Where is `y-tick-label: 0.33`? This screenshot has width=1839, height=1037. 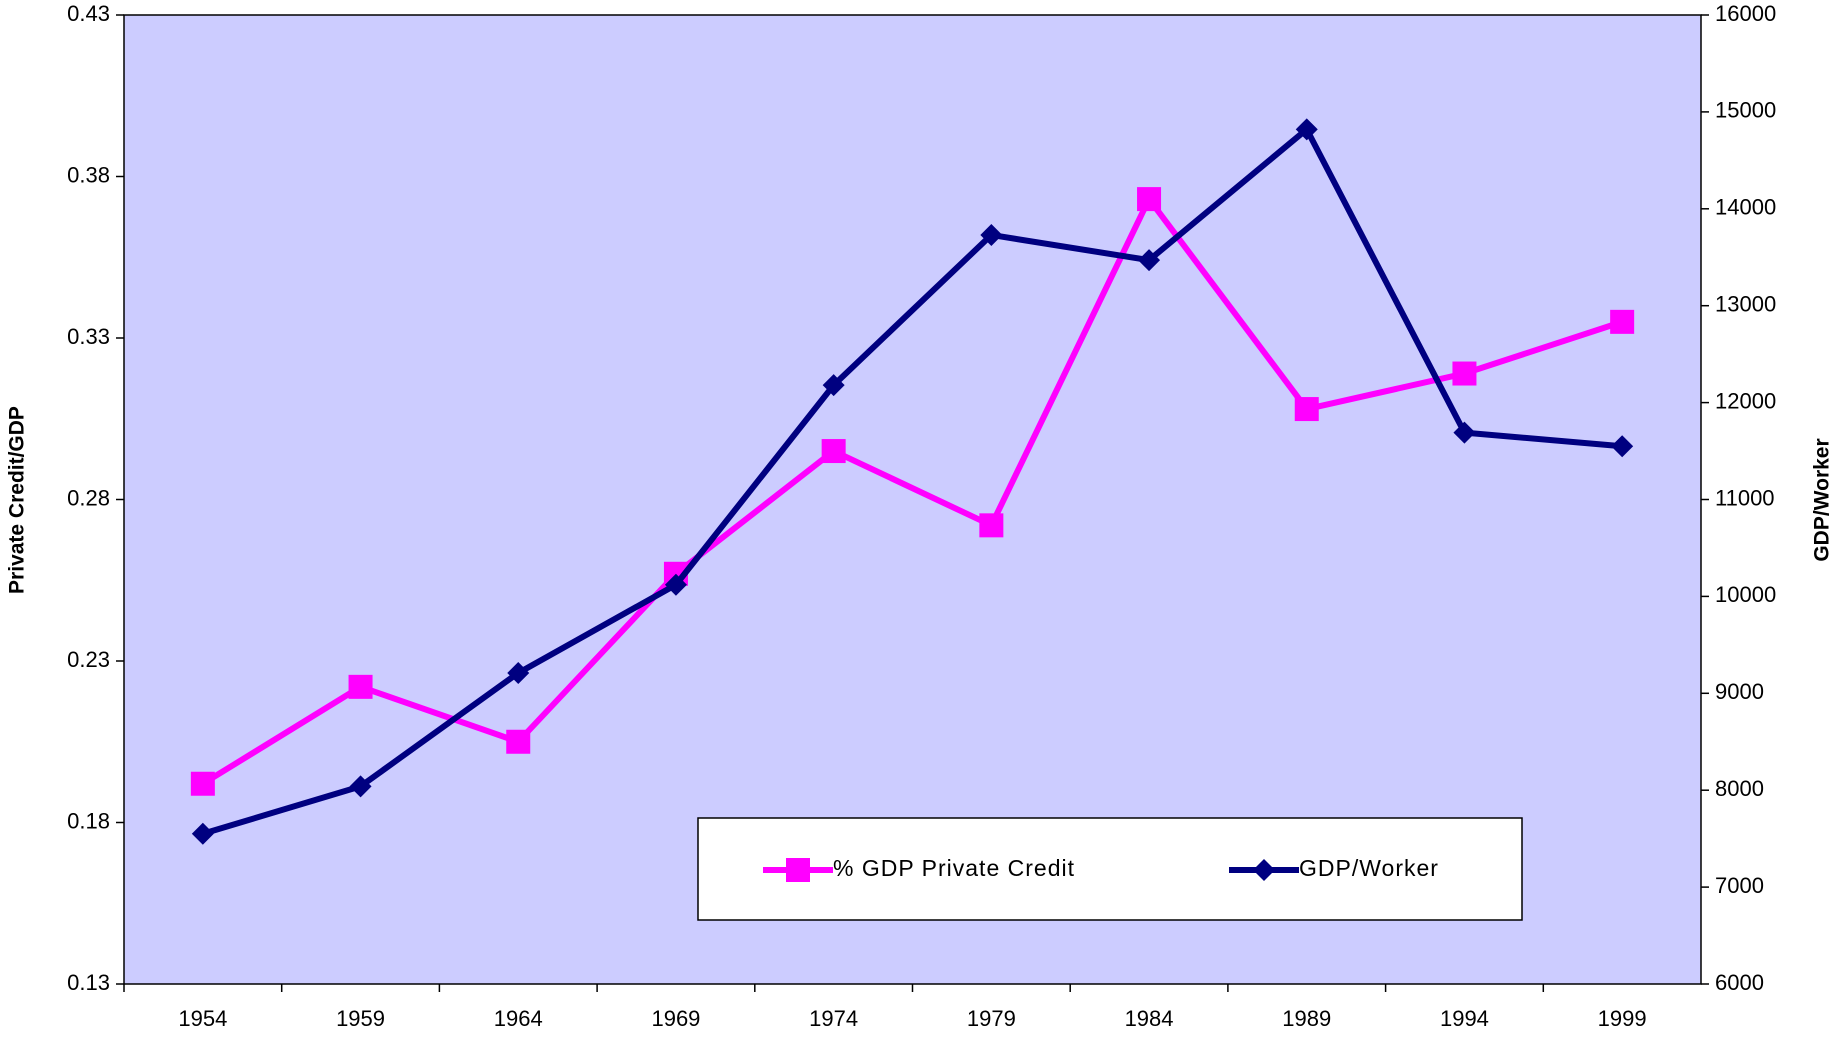 y-tick-label: 0.33 is located at coordinates (88, 336).